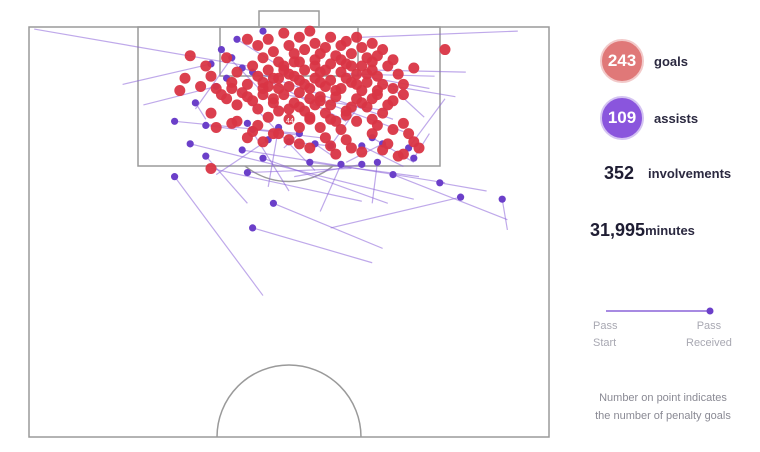 This screenshot has width=760, height=452. I want to click on legend-pass-start-line2: Start, so click(605, 343).